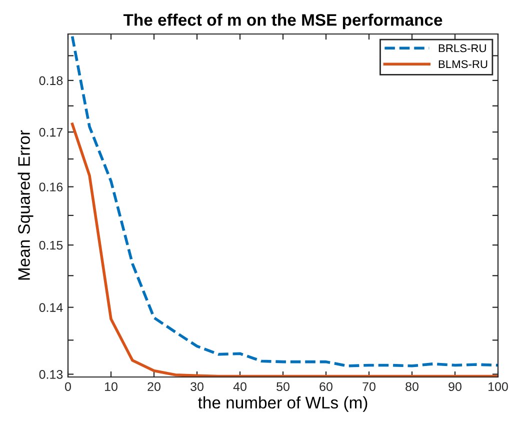  What do you see at coordinates (111, 387) in the screenshot?
I see `x-tick-label: 10` at bounding box center [111, 387].